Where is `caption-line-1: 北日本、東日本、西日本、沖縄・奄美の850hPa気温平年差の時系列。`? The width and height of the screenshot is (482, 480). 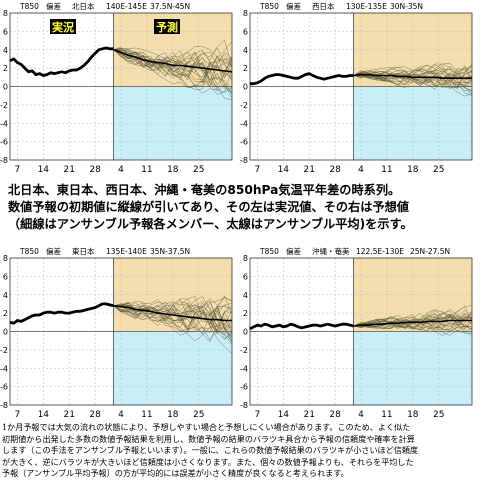 caption-line-1: 北日本、東日本、西日本、沖縄・奄美の850hPa気温平年差の時系列。 is located at coordinates (204, 190).